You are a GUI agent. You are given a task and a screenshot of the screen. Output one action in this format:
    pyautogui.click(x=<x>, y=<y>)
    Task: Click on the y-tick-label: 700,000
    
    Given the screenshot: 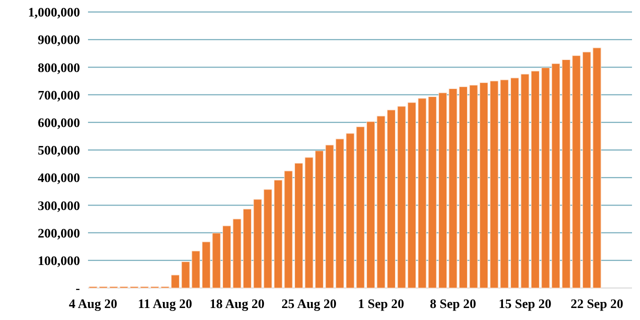 What is the action you would take?
    pyautogui.click(x=59, y=94)
    